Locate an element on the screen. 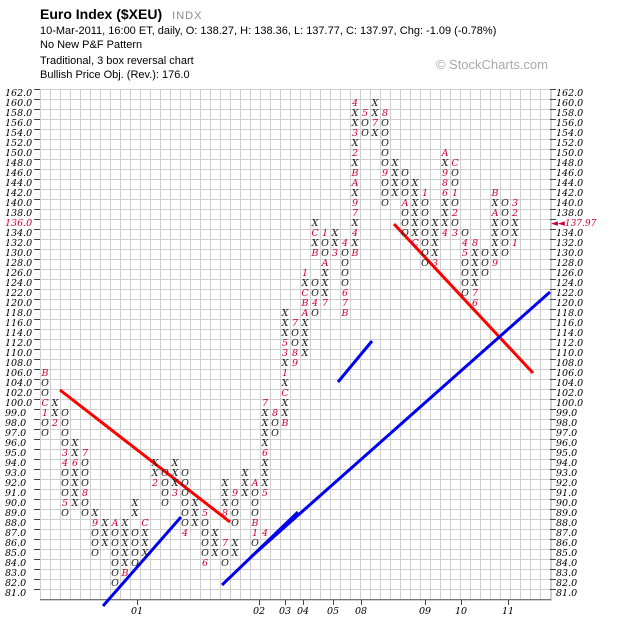 This screenshot has height=630, width=620. price-label-right: 146.0 is located at coordinates (570, 173).